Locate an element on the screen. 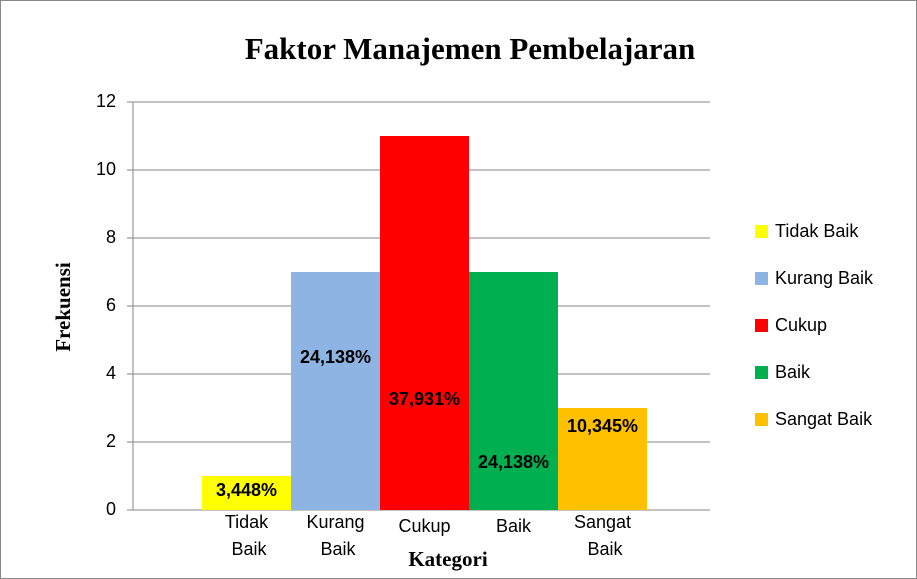 The width and height of the screenshot is (917, 579). legend-label: Sangat Baik is located at coordinates (824, 419).